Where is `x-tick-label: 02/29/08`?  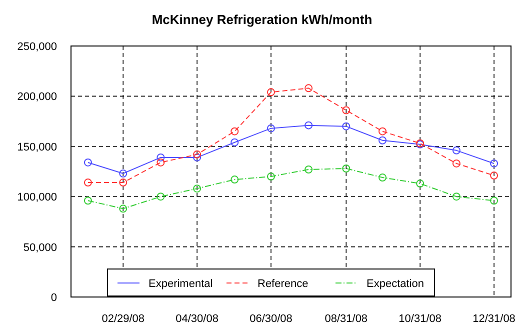 x-tick-label: 02/29/08 is located at coordinates (123, 319).